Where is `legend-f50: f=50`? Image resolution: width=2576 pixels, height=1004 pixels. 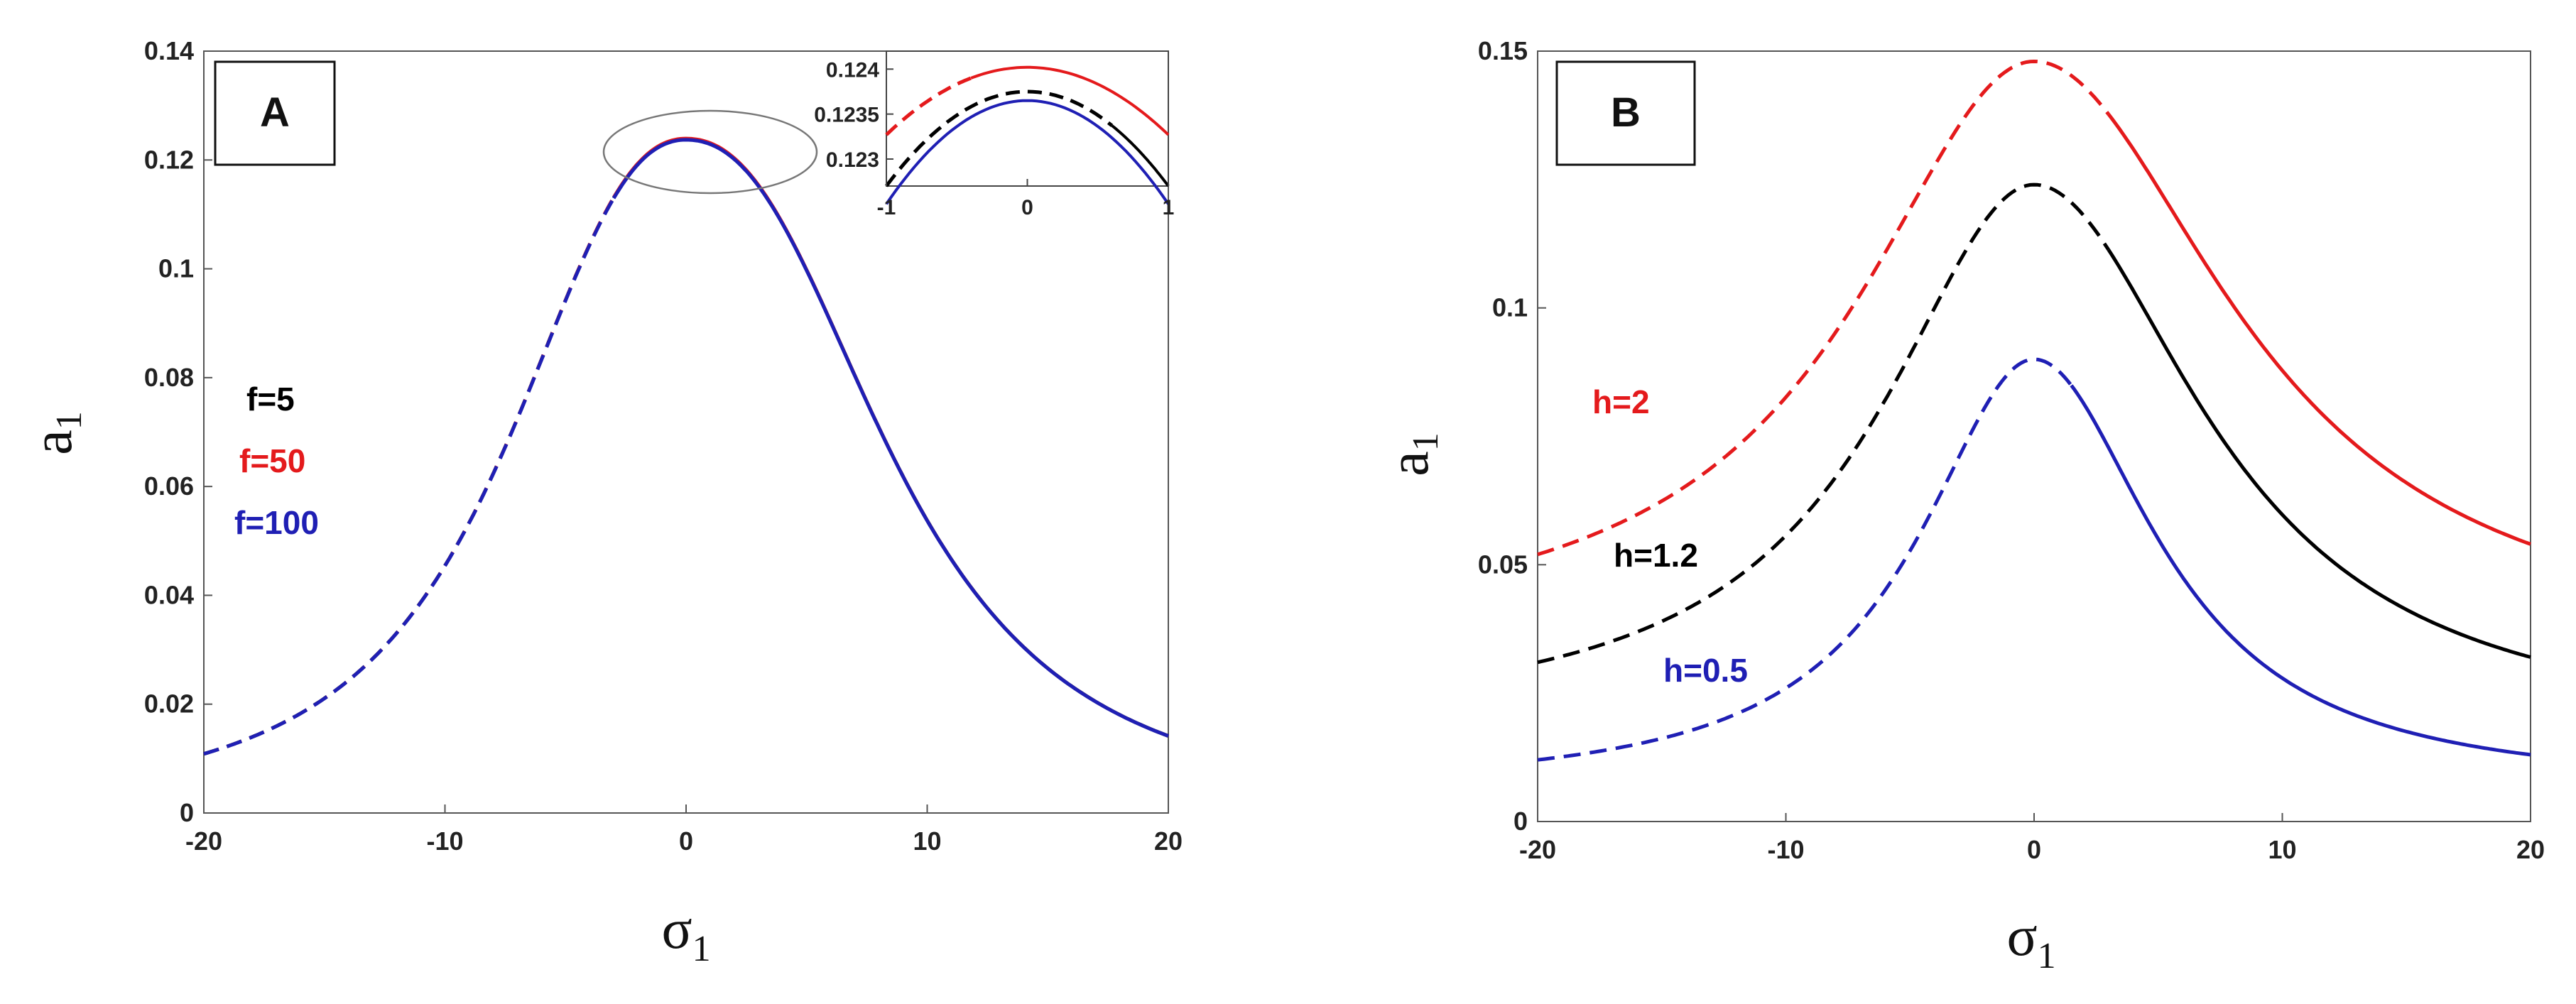 legend-f50: f=50 is located at coordinates (272, 460).